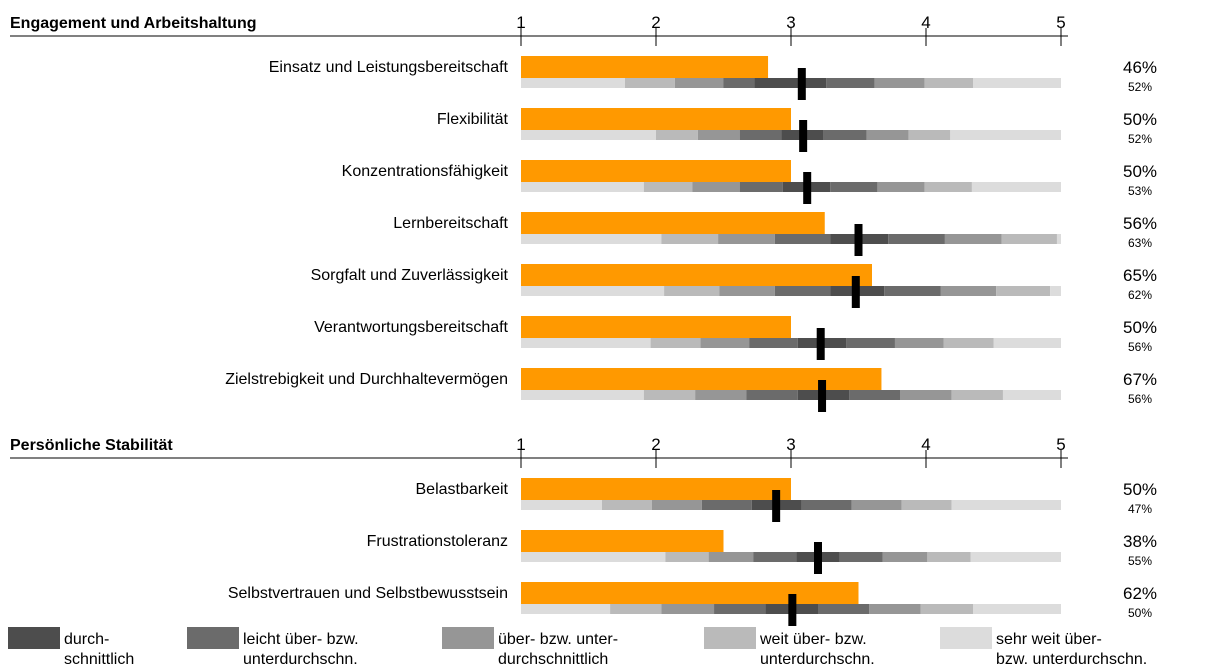 The image size is (1206, 668). Describe the element at coordinates (99, 659) in the screenshot. I see `legend-text: schnittlich` at that location.